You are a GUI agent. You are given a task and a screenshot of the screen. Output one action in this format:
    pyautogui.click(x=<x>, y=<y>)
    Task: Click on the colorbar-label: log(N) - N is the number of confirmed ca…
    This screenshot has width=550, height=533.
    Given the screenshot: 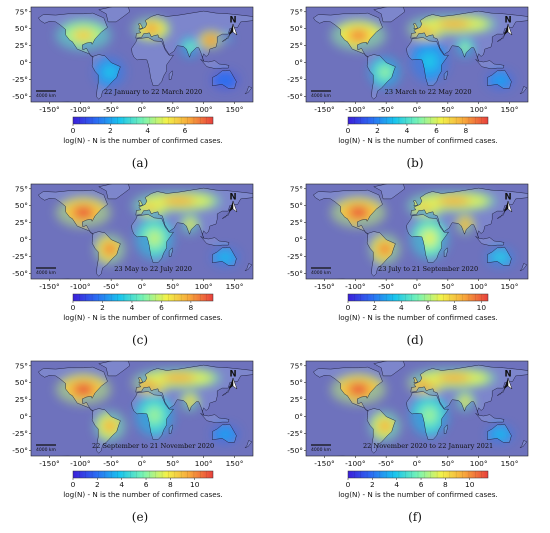 What is the action you would take?
    pyautogui.click(x=418, y=494)
    